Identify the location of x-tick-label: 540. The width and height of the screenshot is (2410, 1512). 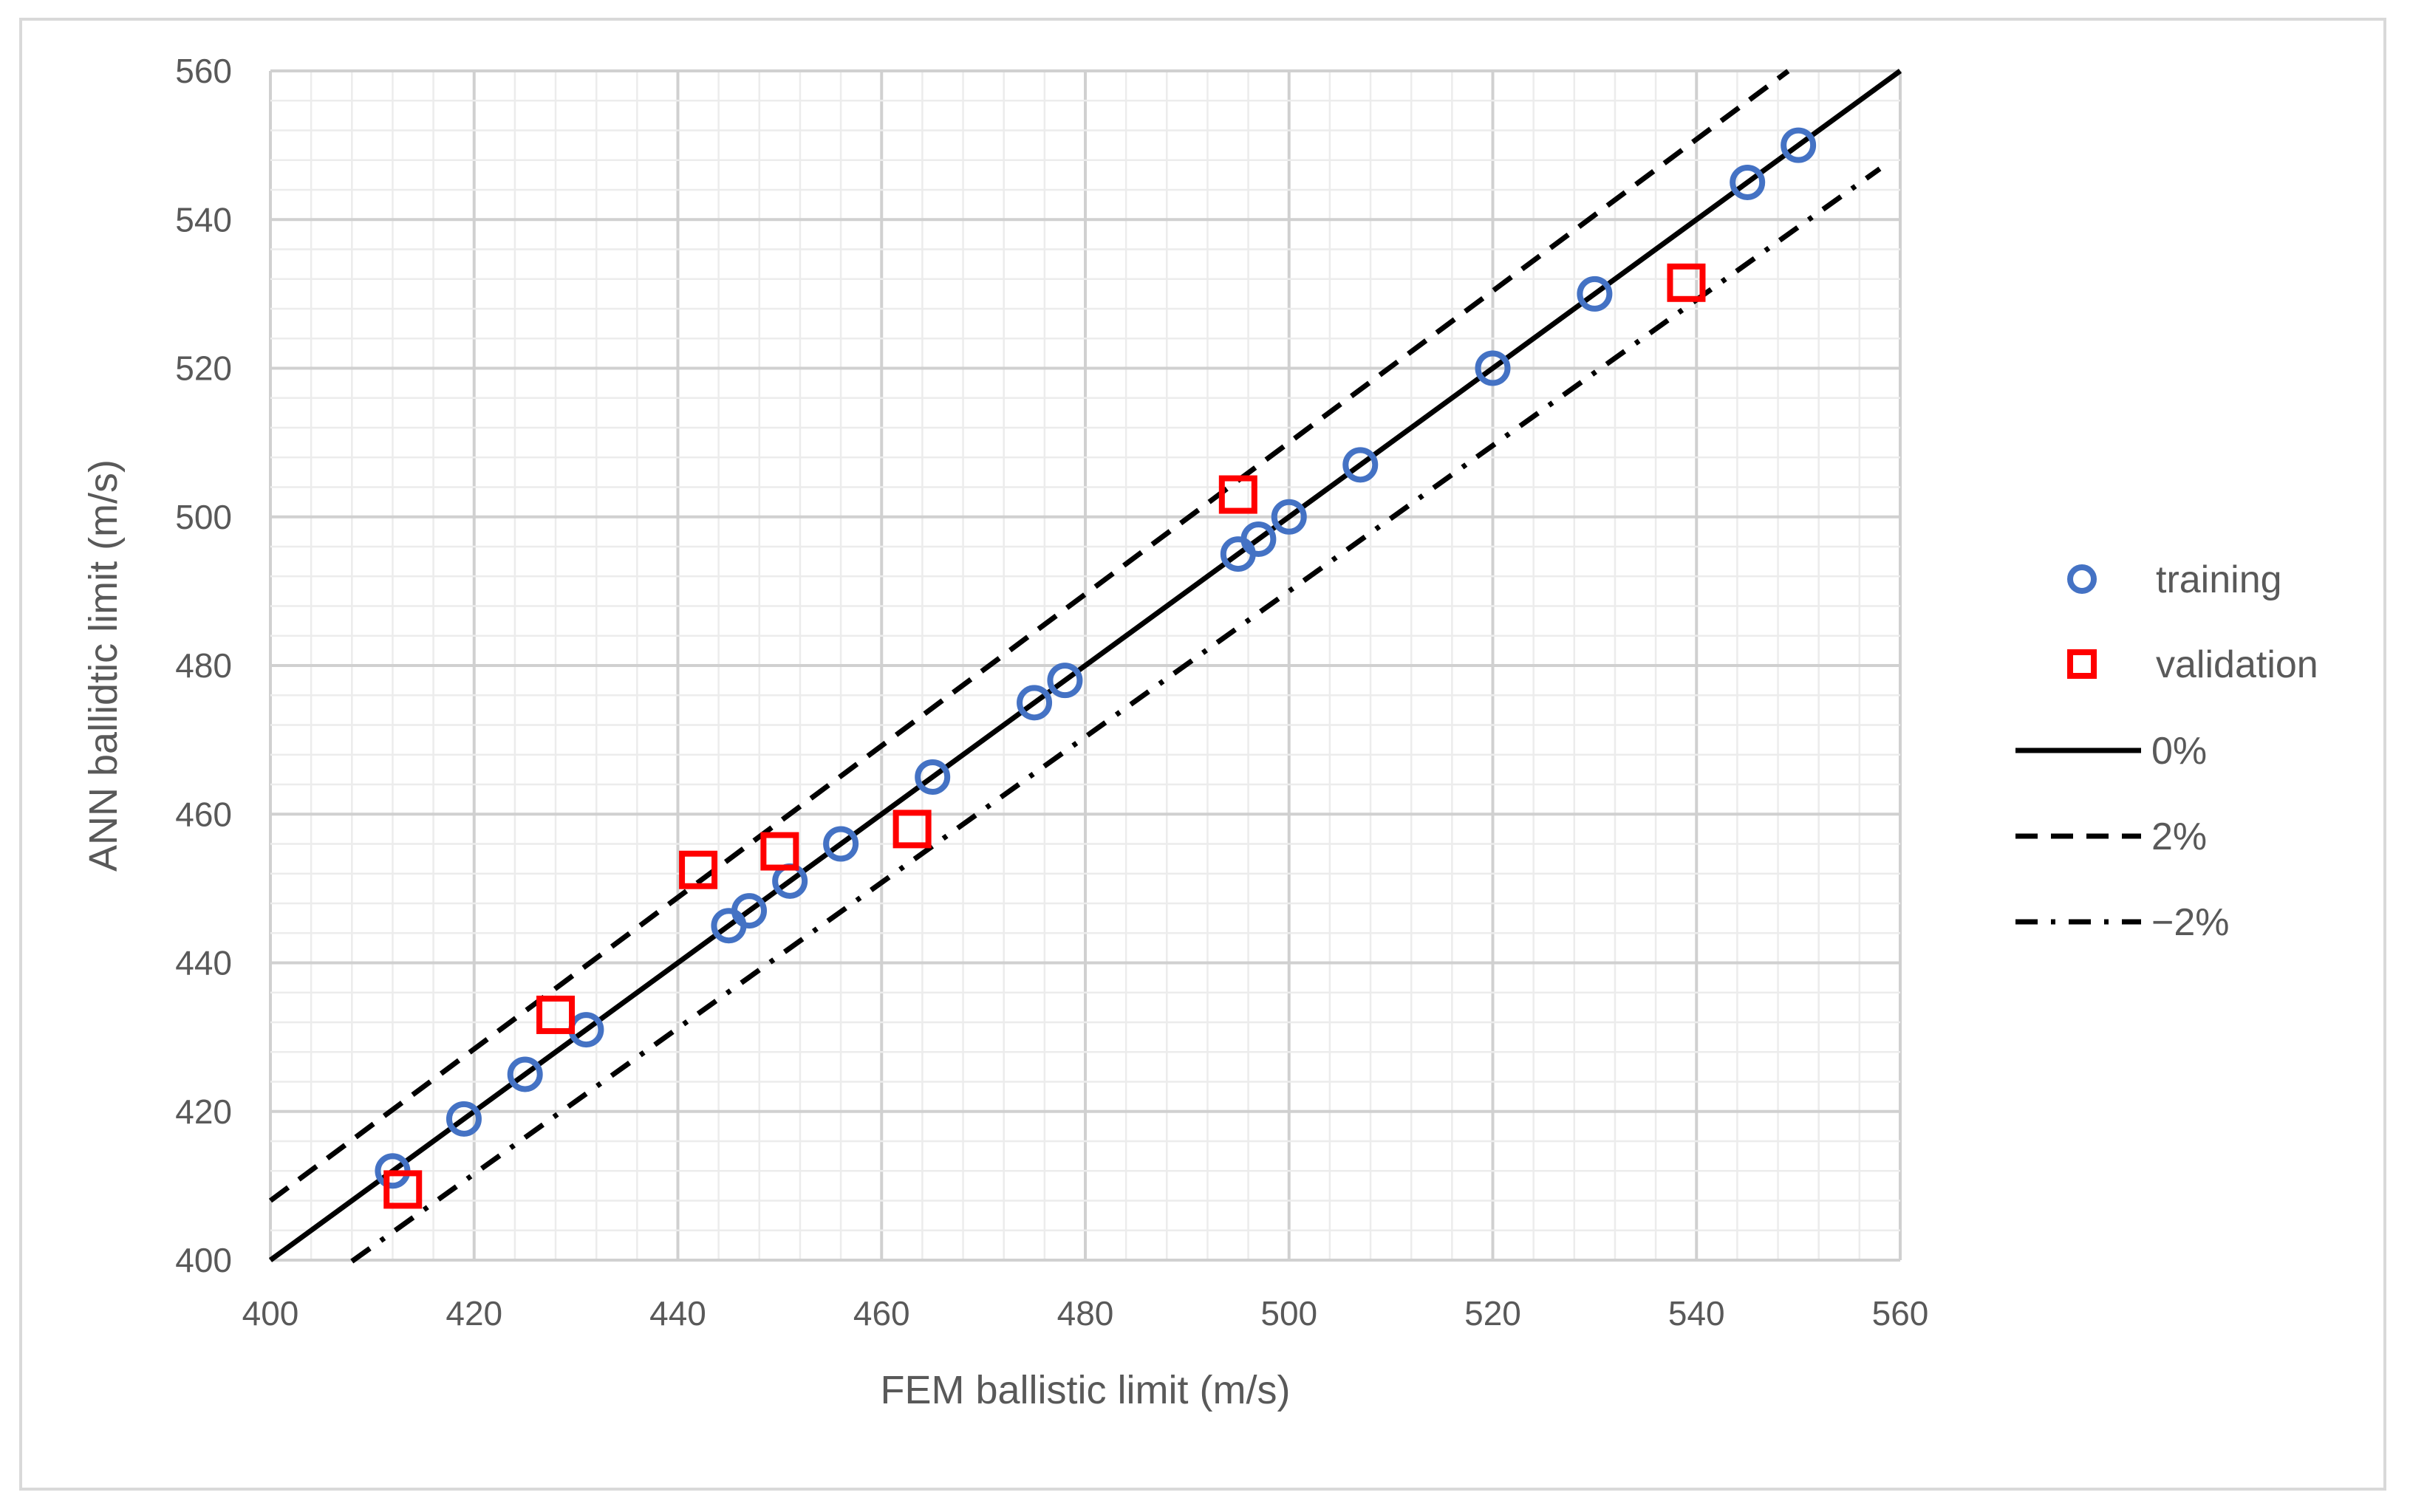
(1696, 1313).